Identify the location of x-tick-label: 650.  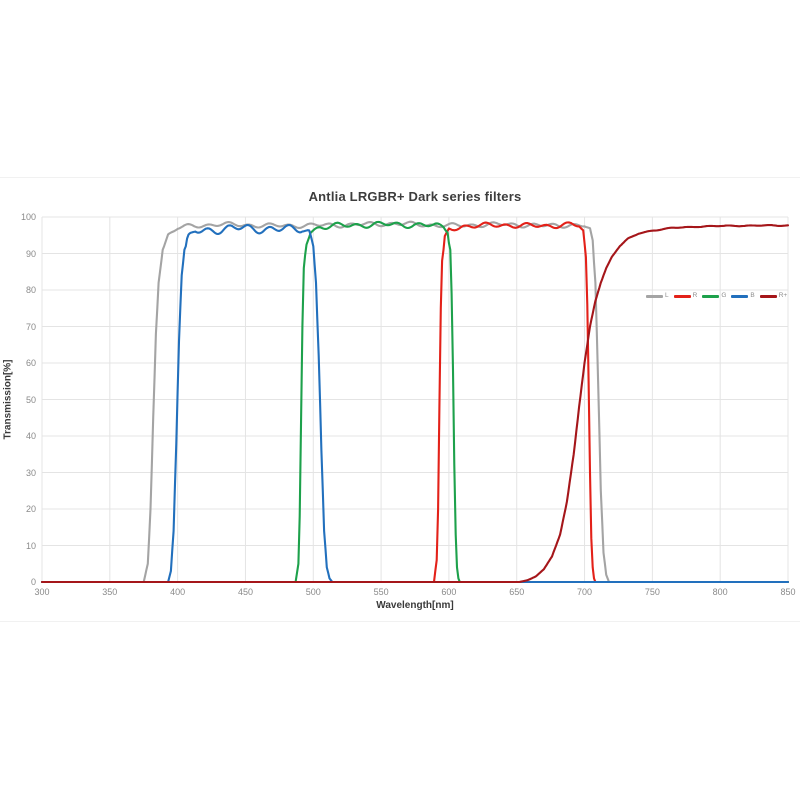
(517, 592).